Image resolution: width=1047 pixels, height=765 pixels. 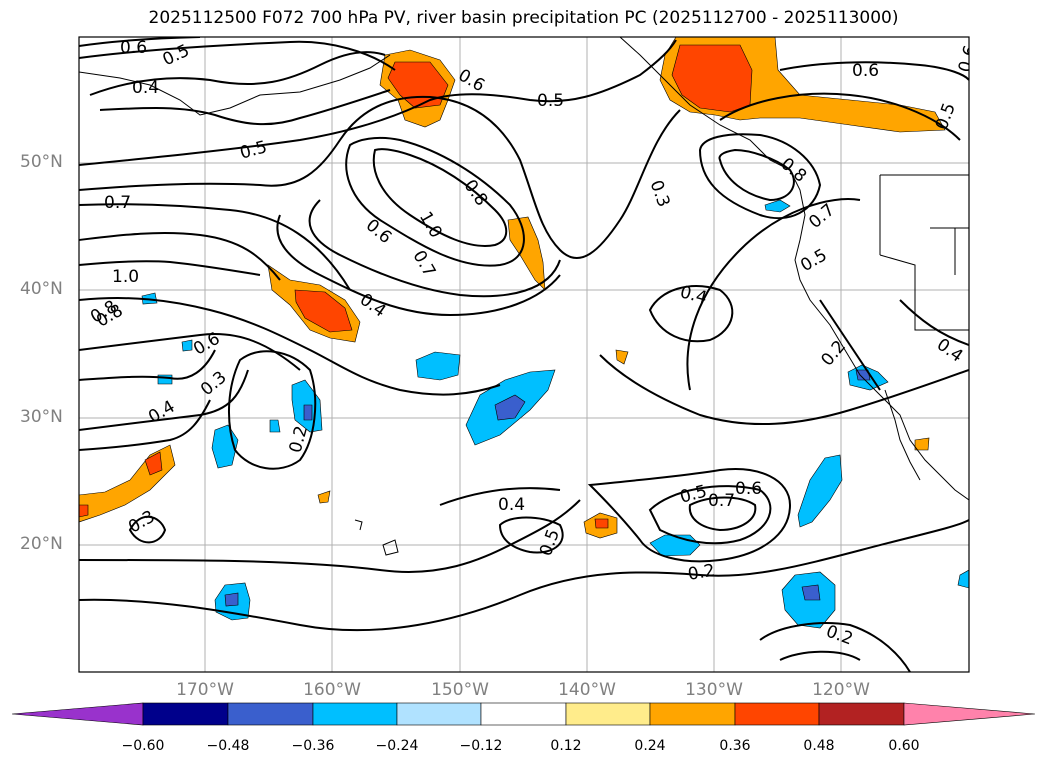 I want to click on colorbar, so click(x=523, y=714).